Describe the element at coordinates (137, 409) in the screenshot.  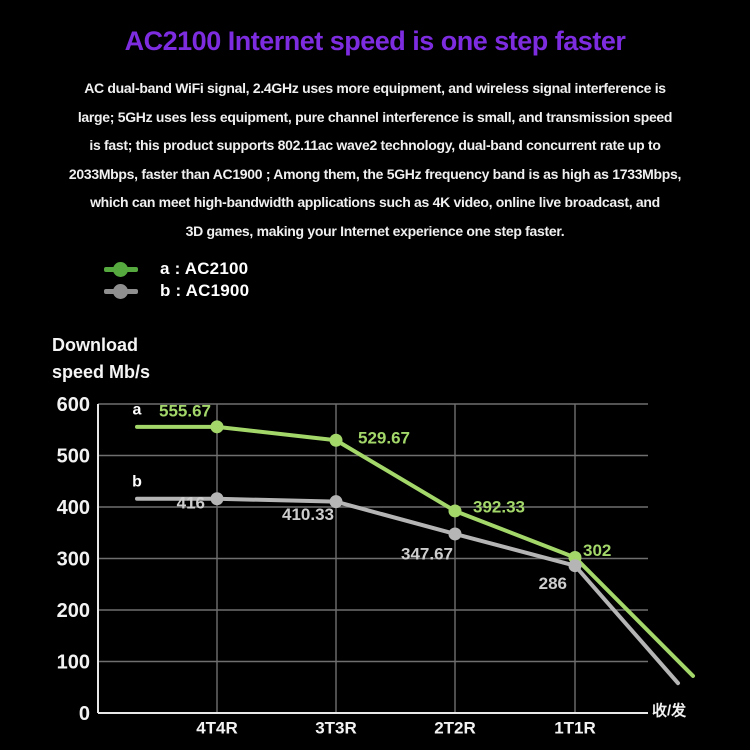
I see `series-letter-label: a` at that location.